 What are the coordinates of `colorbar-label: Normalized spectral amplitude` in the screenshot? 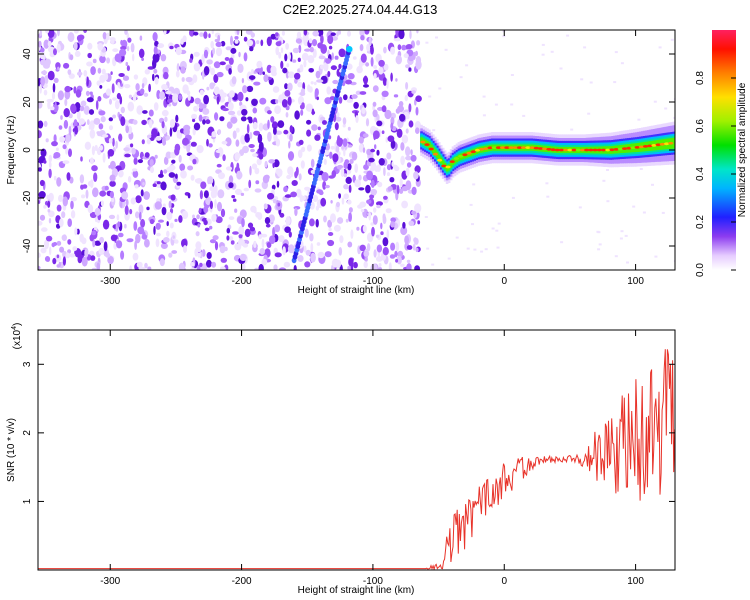 It's located at (742, 149).